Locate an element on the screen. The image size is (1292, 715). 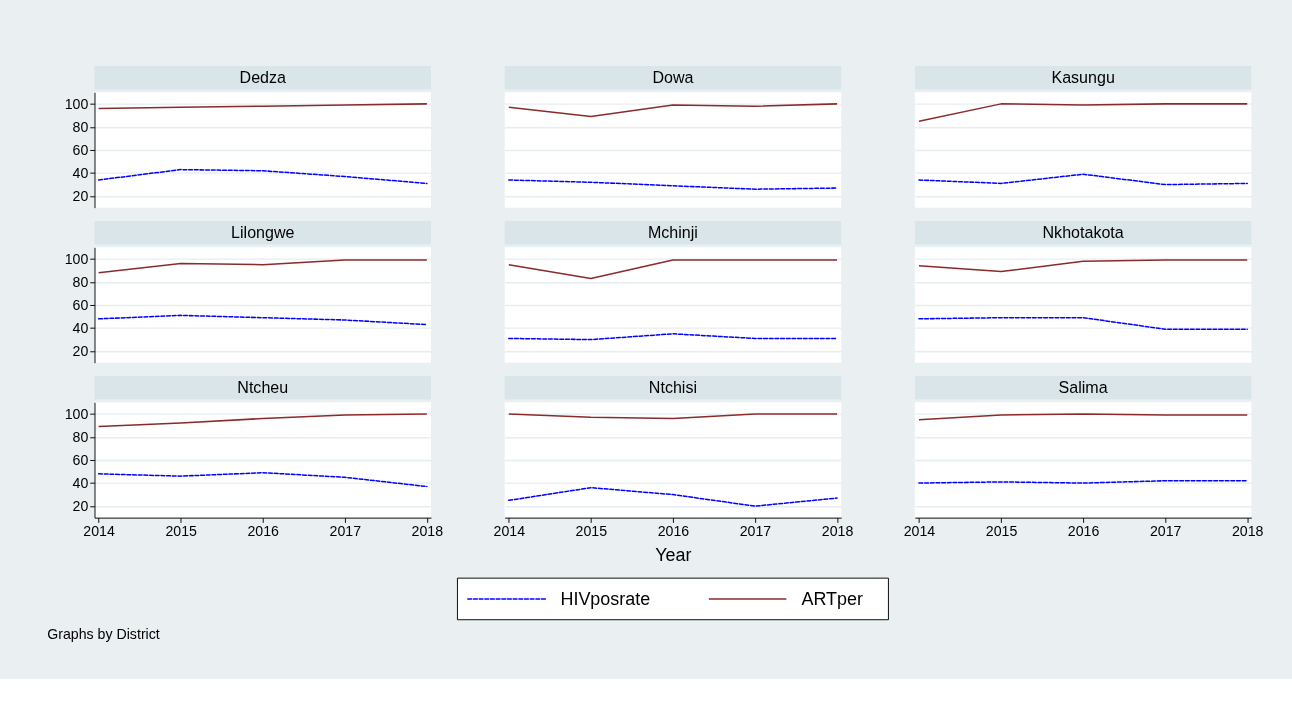
legend-label: ARTper is located at coordinates (832, 598).